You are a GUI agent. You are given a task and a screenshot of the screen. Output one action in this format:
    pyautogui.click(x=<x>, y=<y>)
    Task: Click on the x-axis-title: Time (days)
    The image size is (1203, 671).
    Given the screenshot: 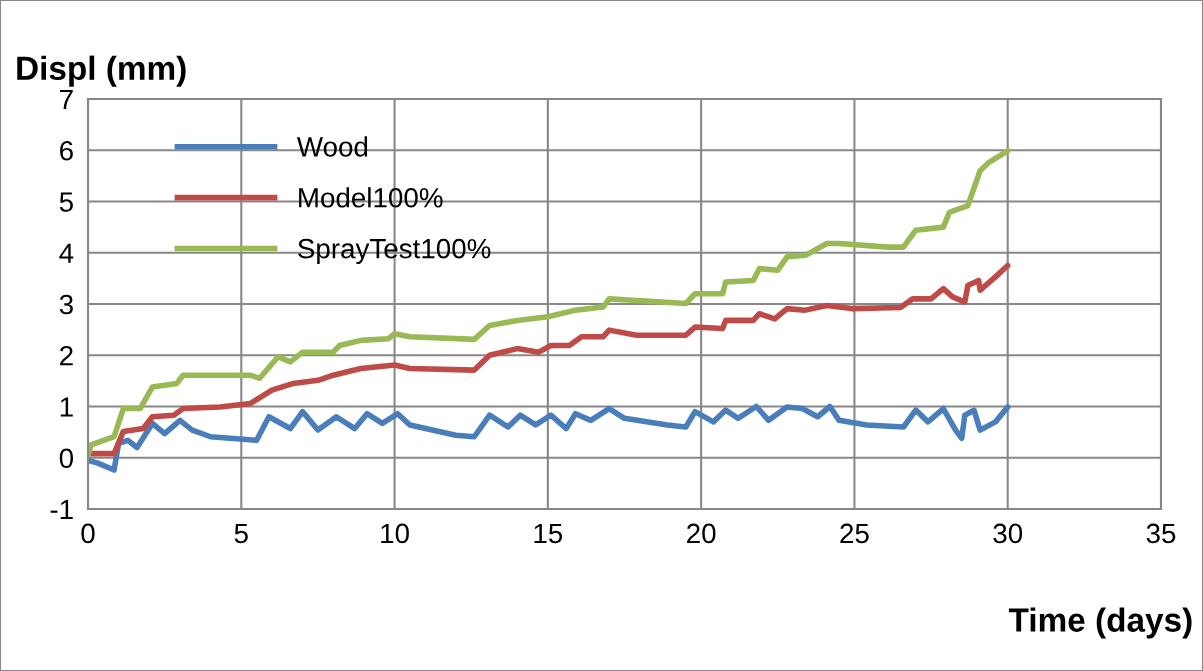 What is the action you would take?
    pyautogui.click(x=1100, y=623)
    